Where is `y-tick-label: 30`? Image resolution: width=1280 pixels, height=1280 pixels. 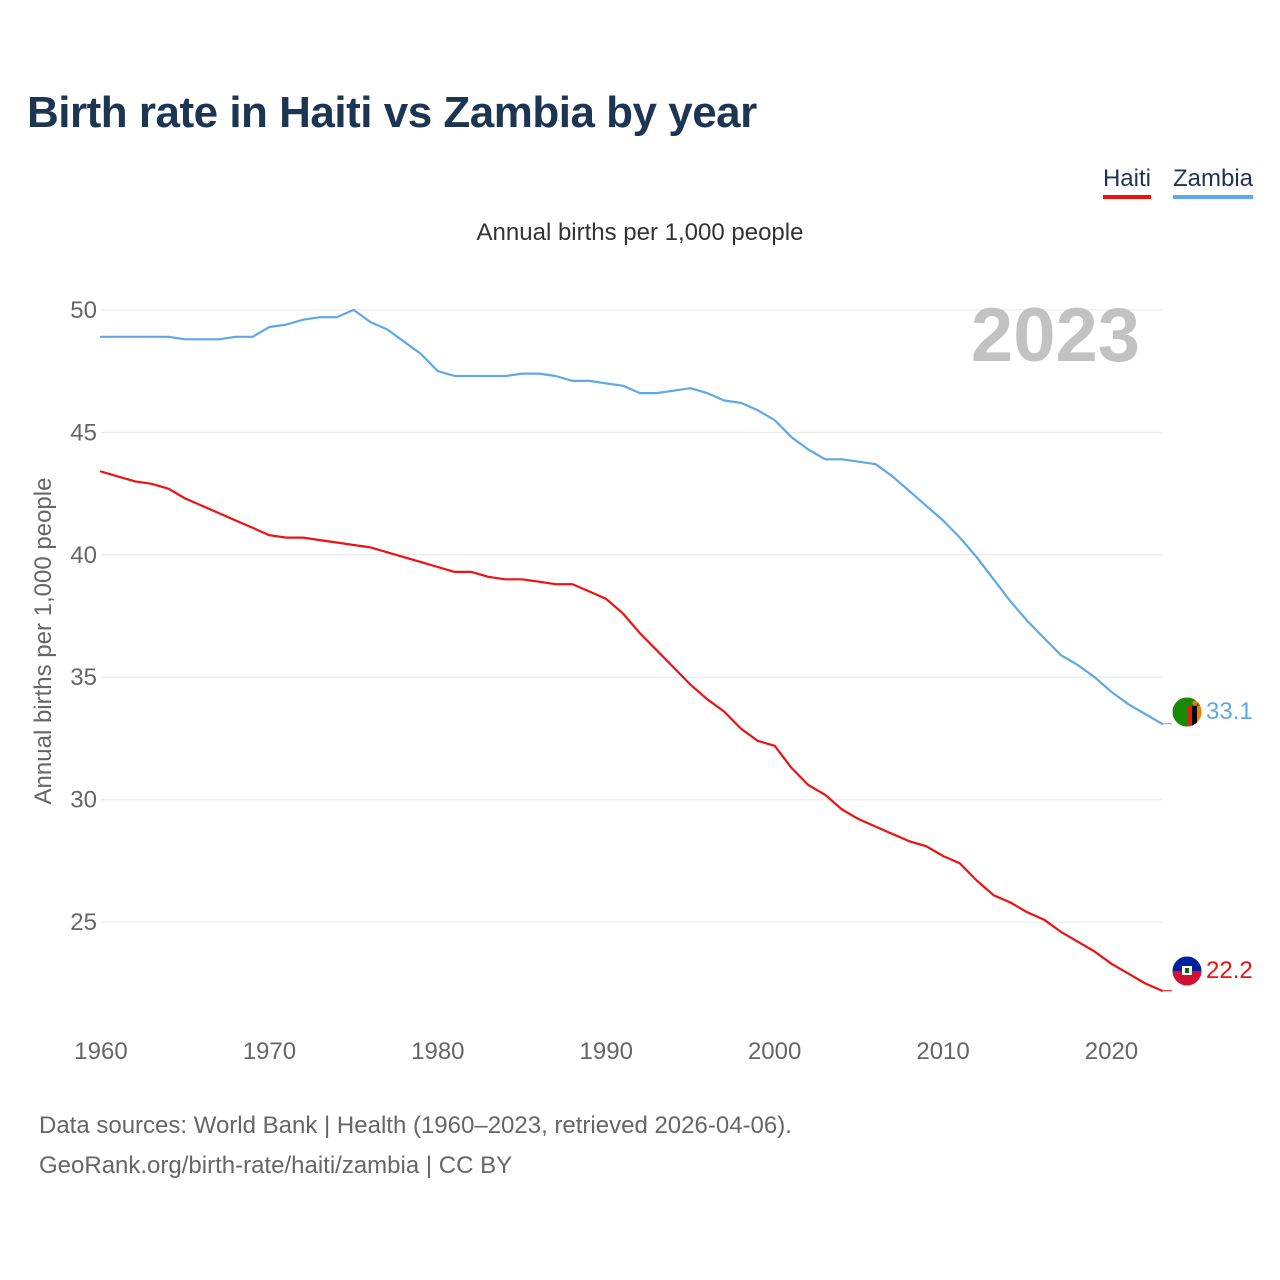
y-tick-label: 30 is located at coordinates (83, 800).